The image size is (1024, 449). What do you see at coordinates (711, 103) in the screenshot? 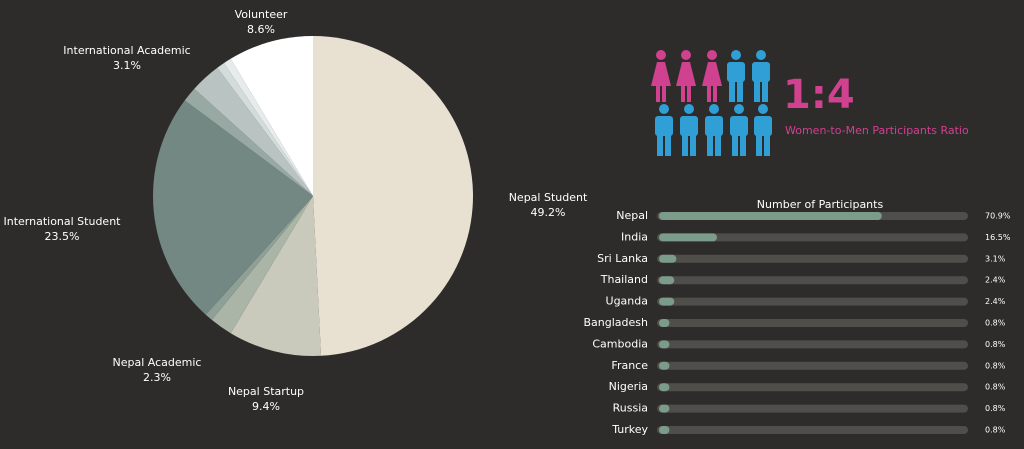
I see `people-icons` at bounding box center [711, 103].